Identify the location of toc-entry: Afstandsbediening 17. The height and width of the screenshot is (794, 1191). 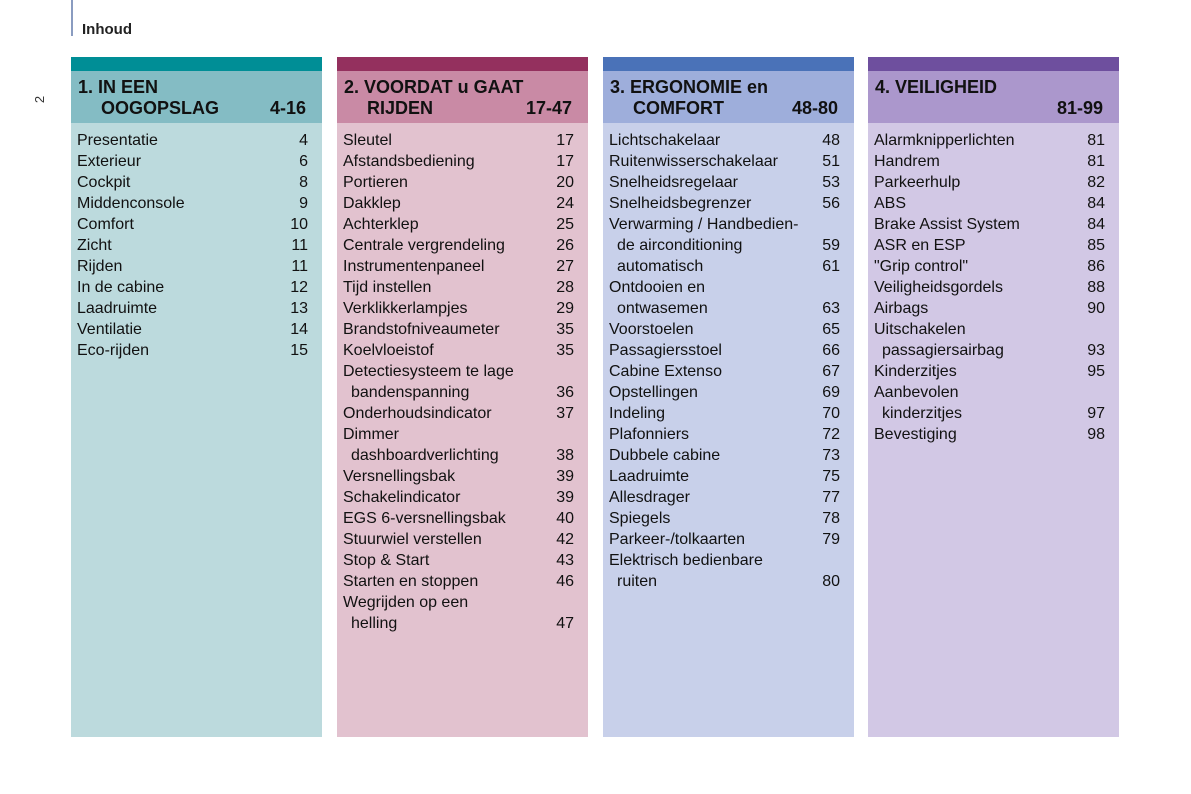
(462, 161).